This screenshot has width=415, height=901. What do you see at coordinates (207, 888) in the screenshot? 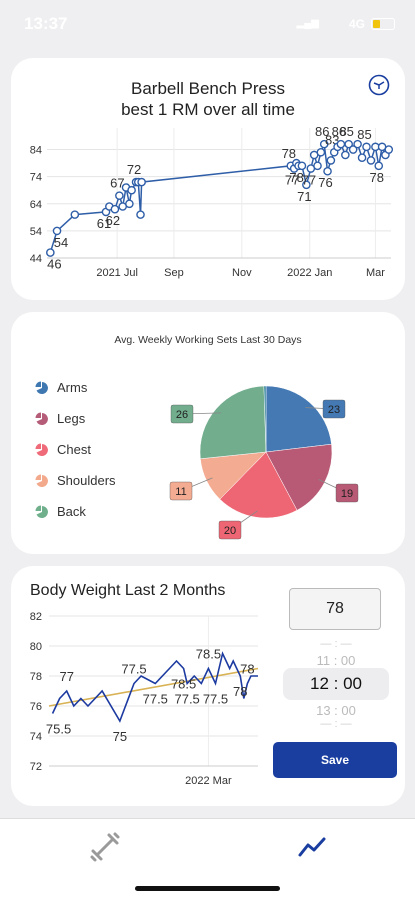
I see `home-indicator` at bounding box center [207, 888].